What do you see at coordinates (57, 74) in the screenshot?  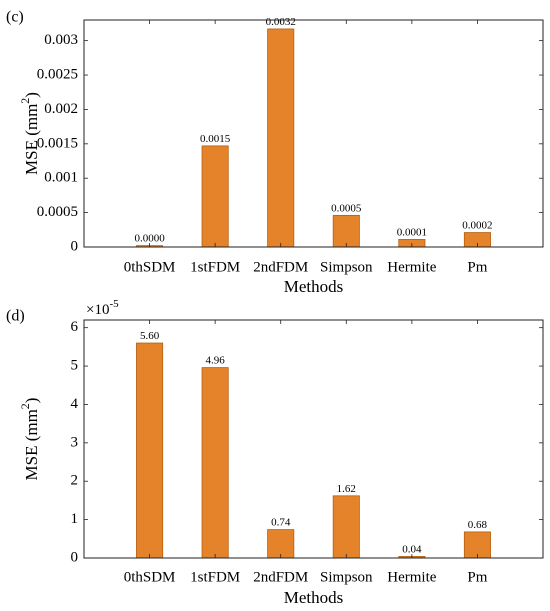 I see `y-tick-label: 0.0025` at bounding box center [57, 74].